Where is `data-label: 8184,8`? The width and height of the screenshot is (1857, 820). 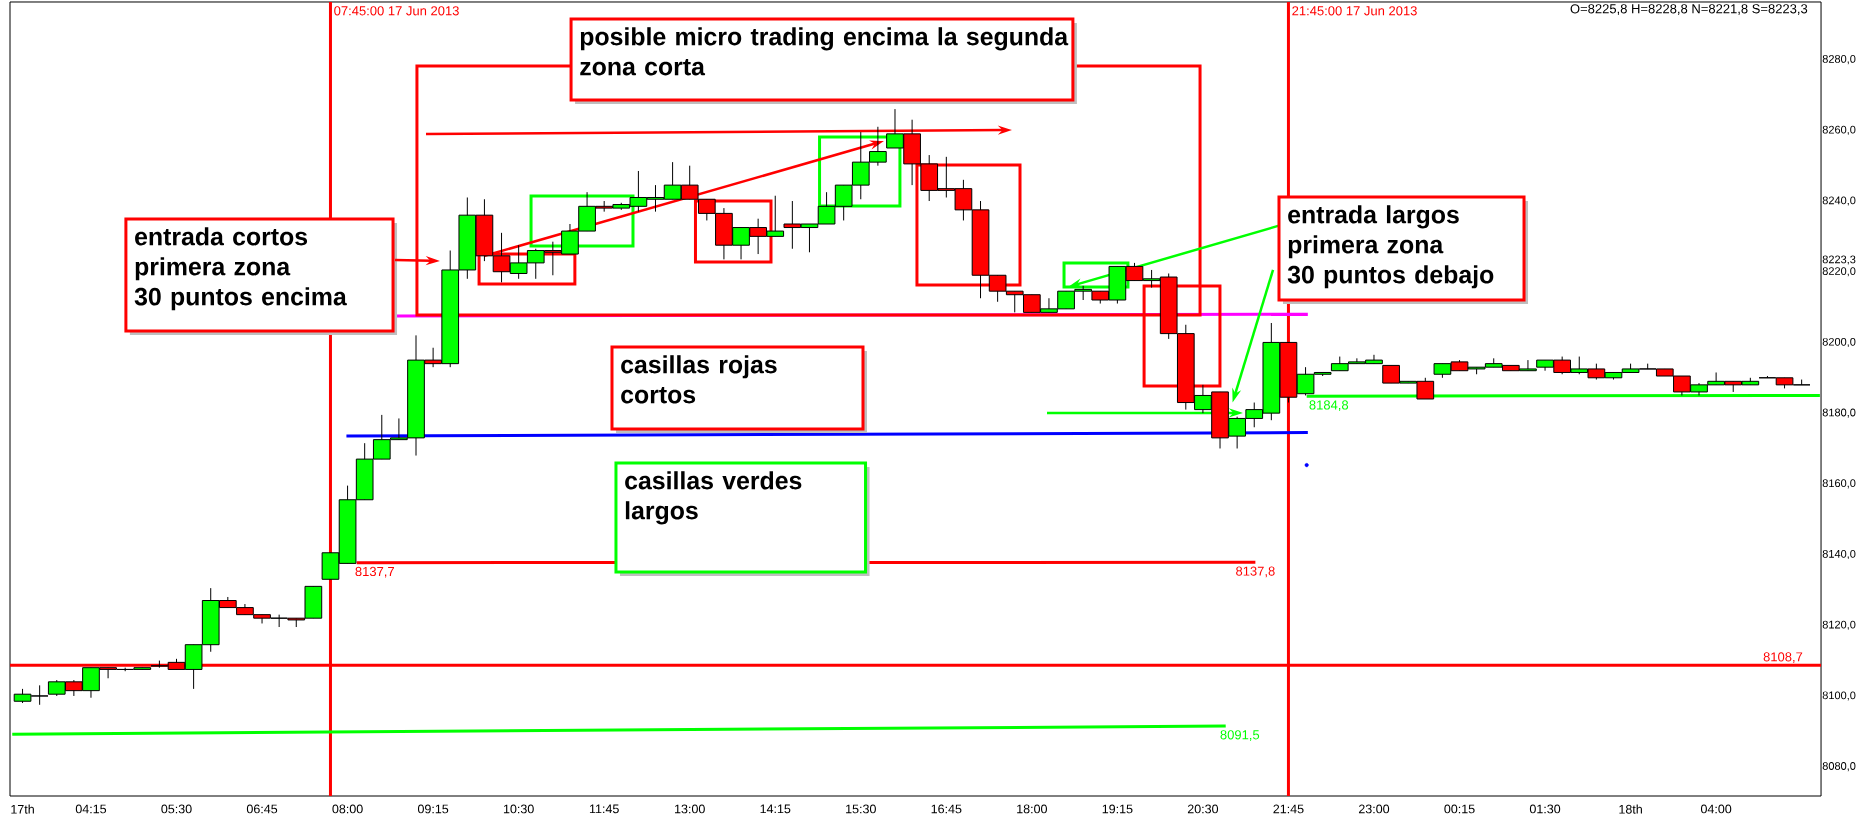
data-label: 8184,8 is located at coordinates (1329, 406).